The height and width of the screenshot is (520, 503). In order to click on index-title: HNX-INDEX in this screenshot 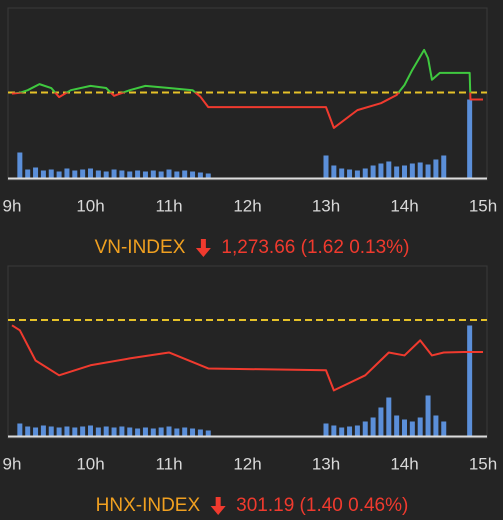, I will do `click(148, 505)`.